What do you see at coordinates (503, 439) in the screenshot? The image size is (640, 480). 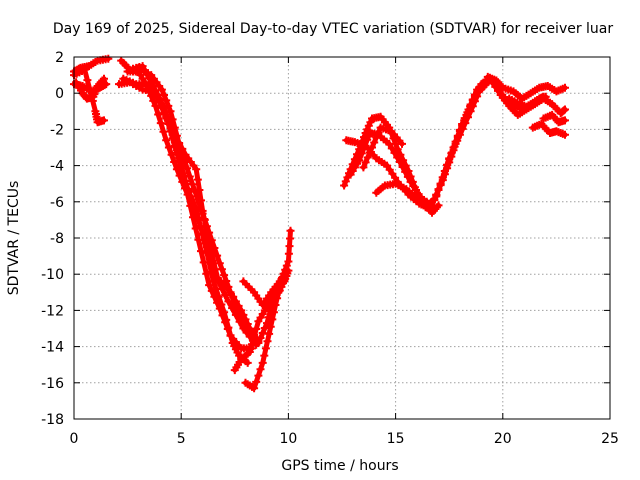 I see `x-tick-label: 20` at bounding box center [503, 439].